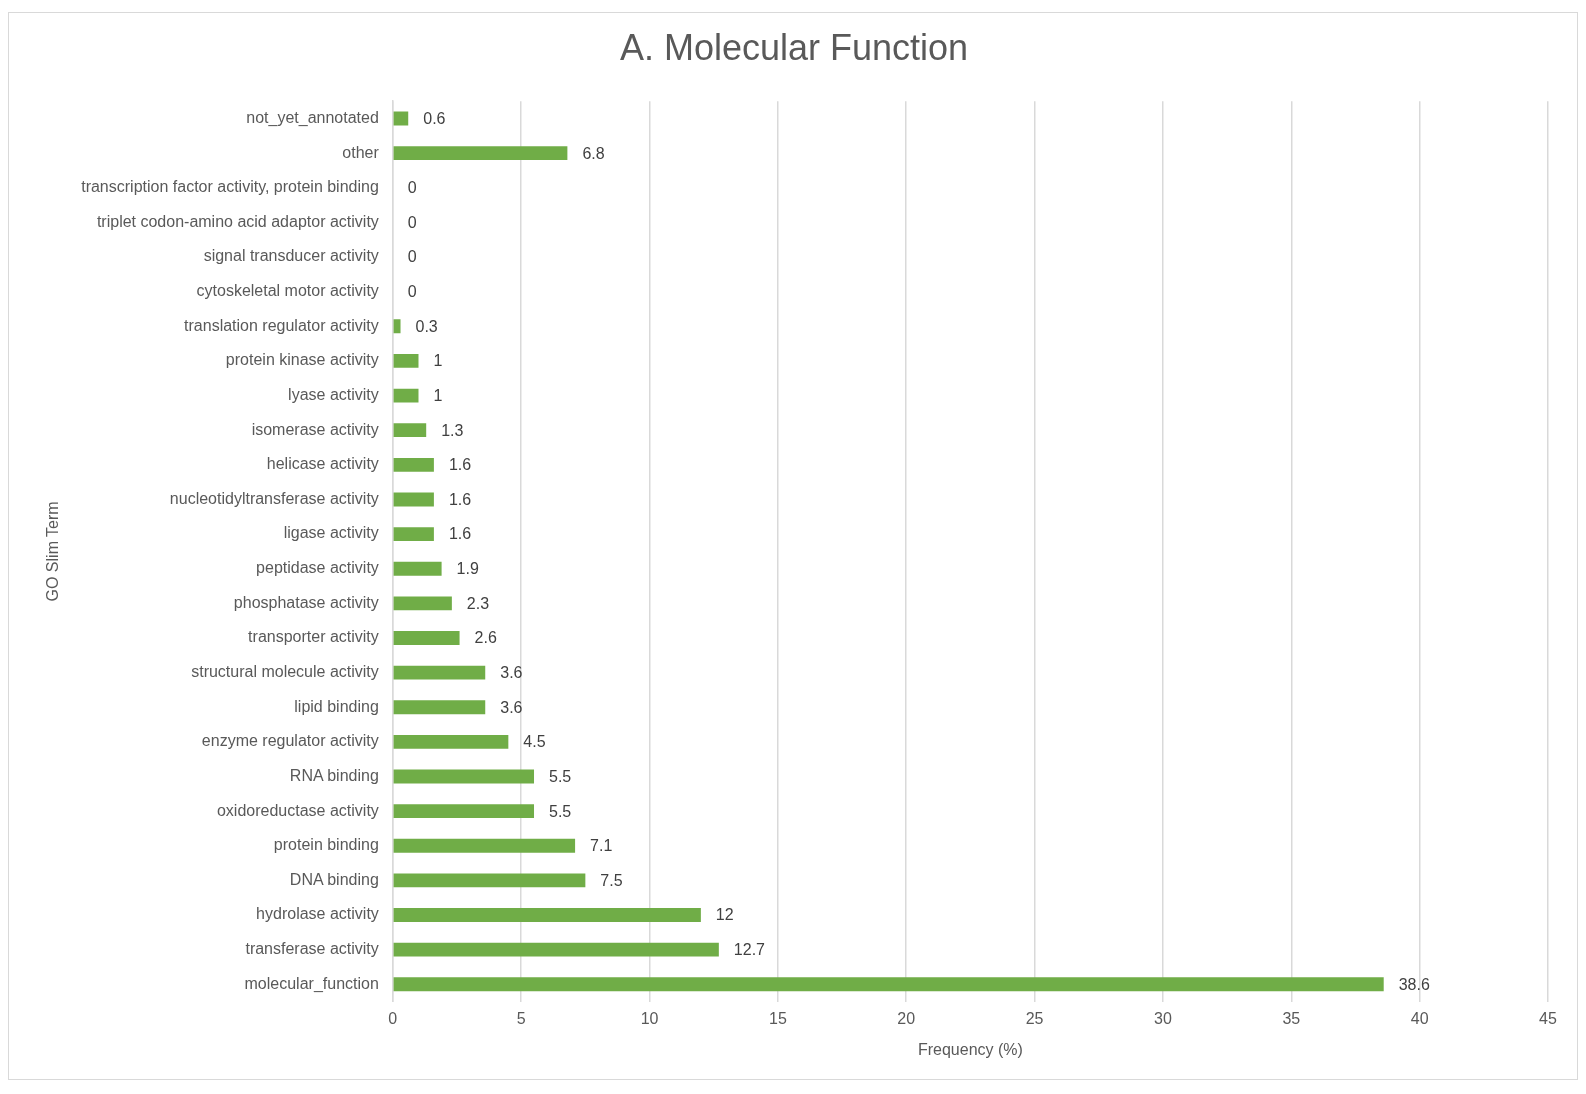 This screenshot has height=1094, width=1586. What do you see at coordinates (336, 706) in the screenshot?
I see `y-tick-label: lipid binding` at bounding box center [336, 706].